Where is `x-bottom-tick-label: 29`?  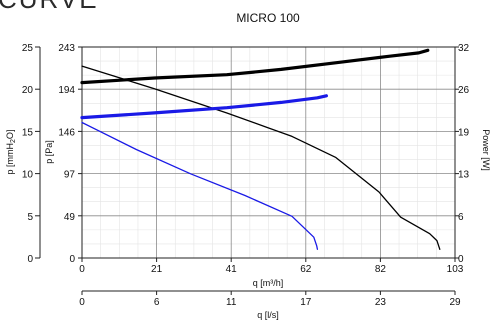 x-bottom-tick-label: 29 is located at coordinates (455, 302).